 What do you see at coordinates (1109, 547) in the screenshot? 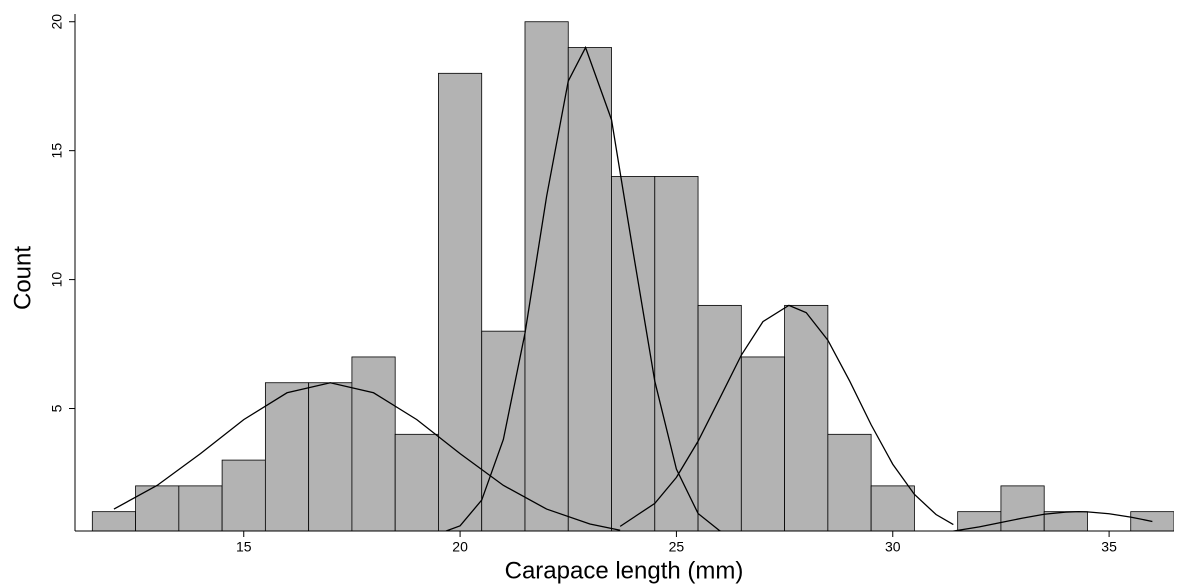
I see `x-tick-label: 35` at bounding box center [1109, 547].